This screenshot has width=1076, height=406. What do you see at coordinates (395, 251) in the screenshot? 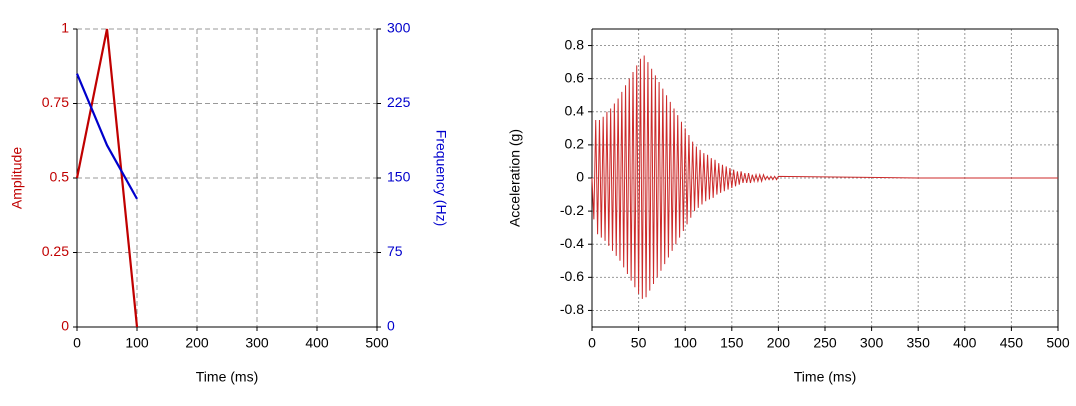
I see `y2-tick-label: 75` at bounding box center [395, 251].